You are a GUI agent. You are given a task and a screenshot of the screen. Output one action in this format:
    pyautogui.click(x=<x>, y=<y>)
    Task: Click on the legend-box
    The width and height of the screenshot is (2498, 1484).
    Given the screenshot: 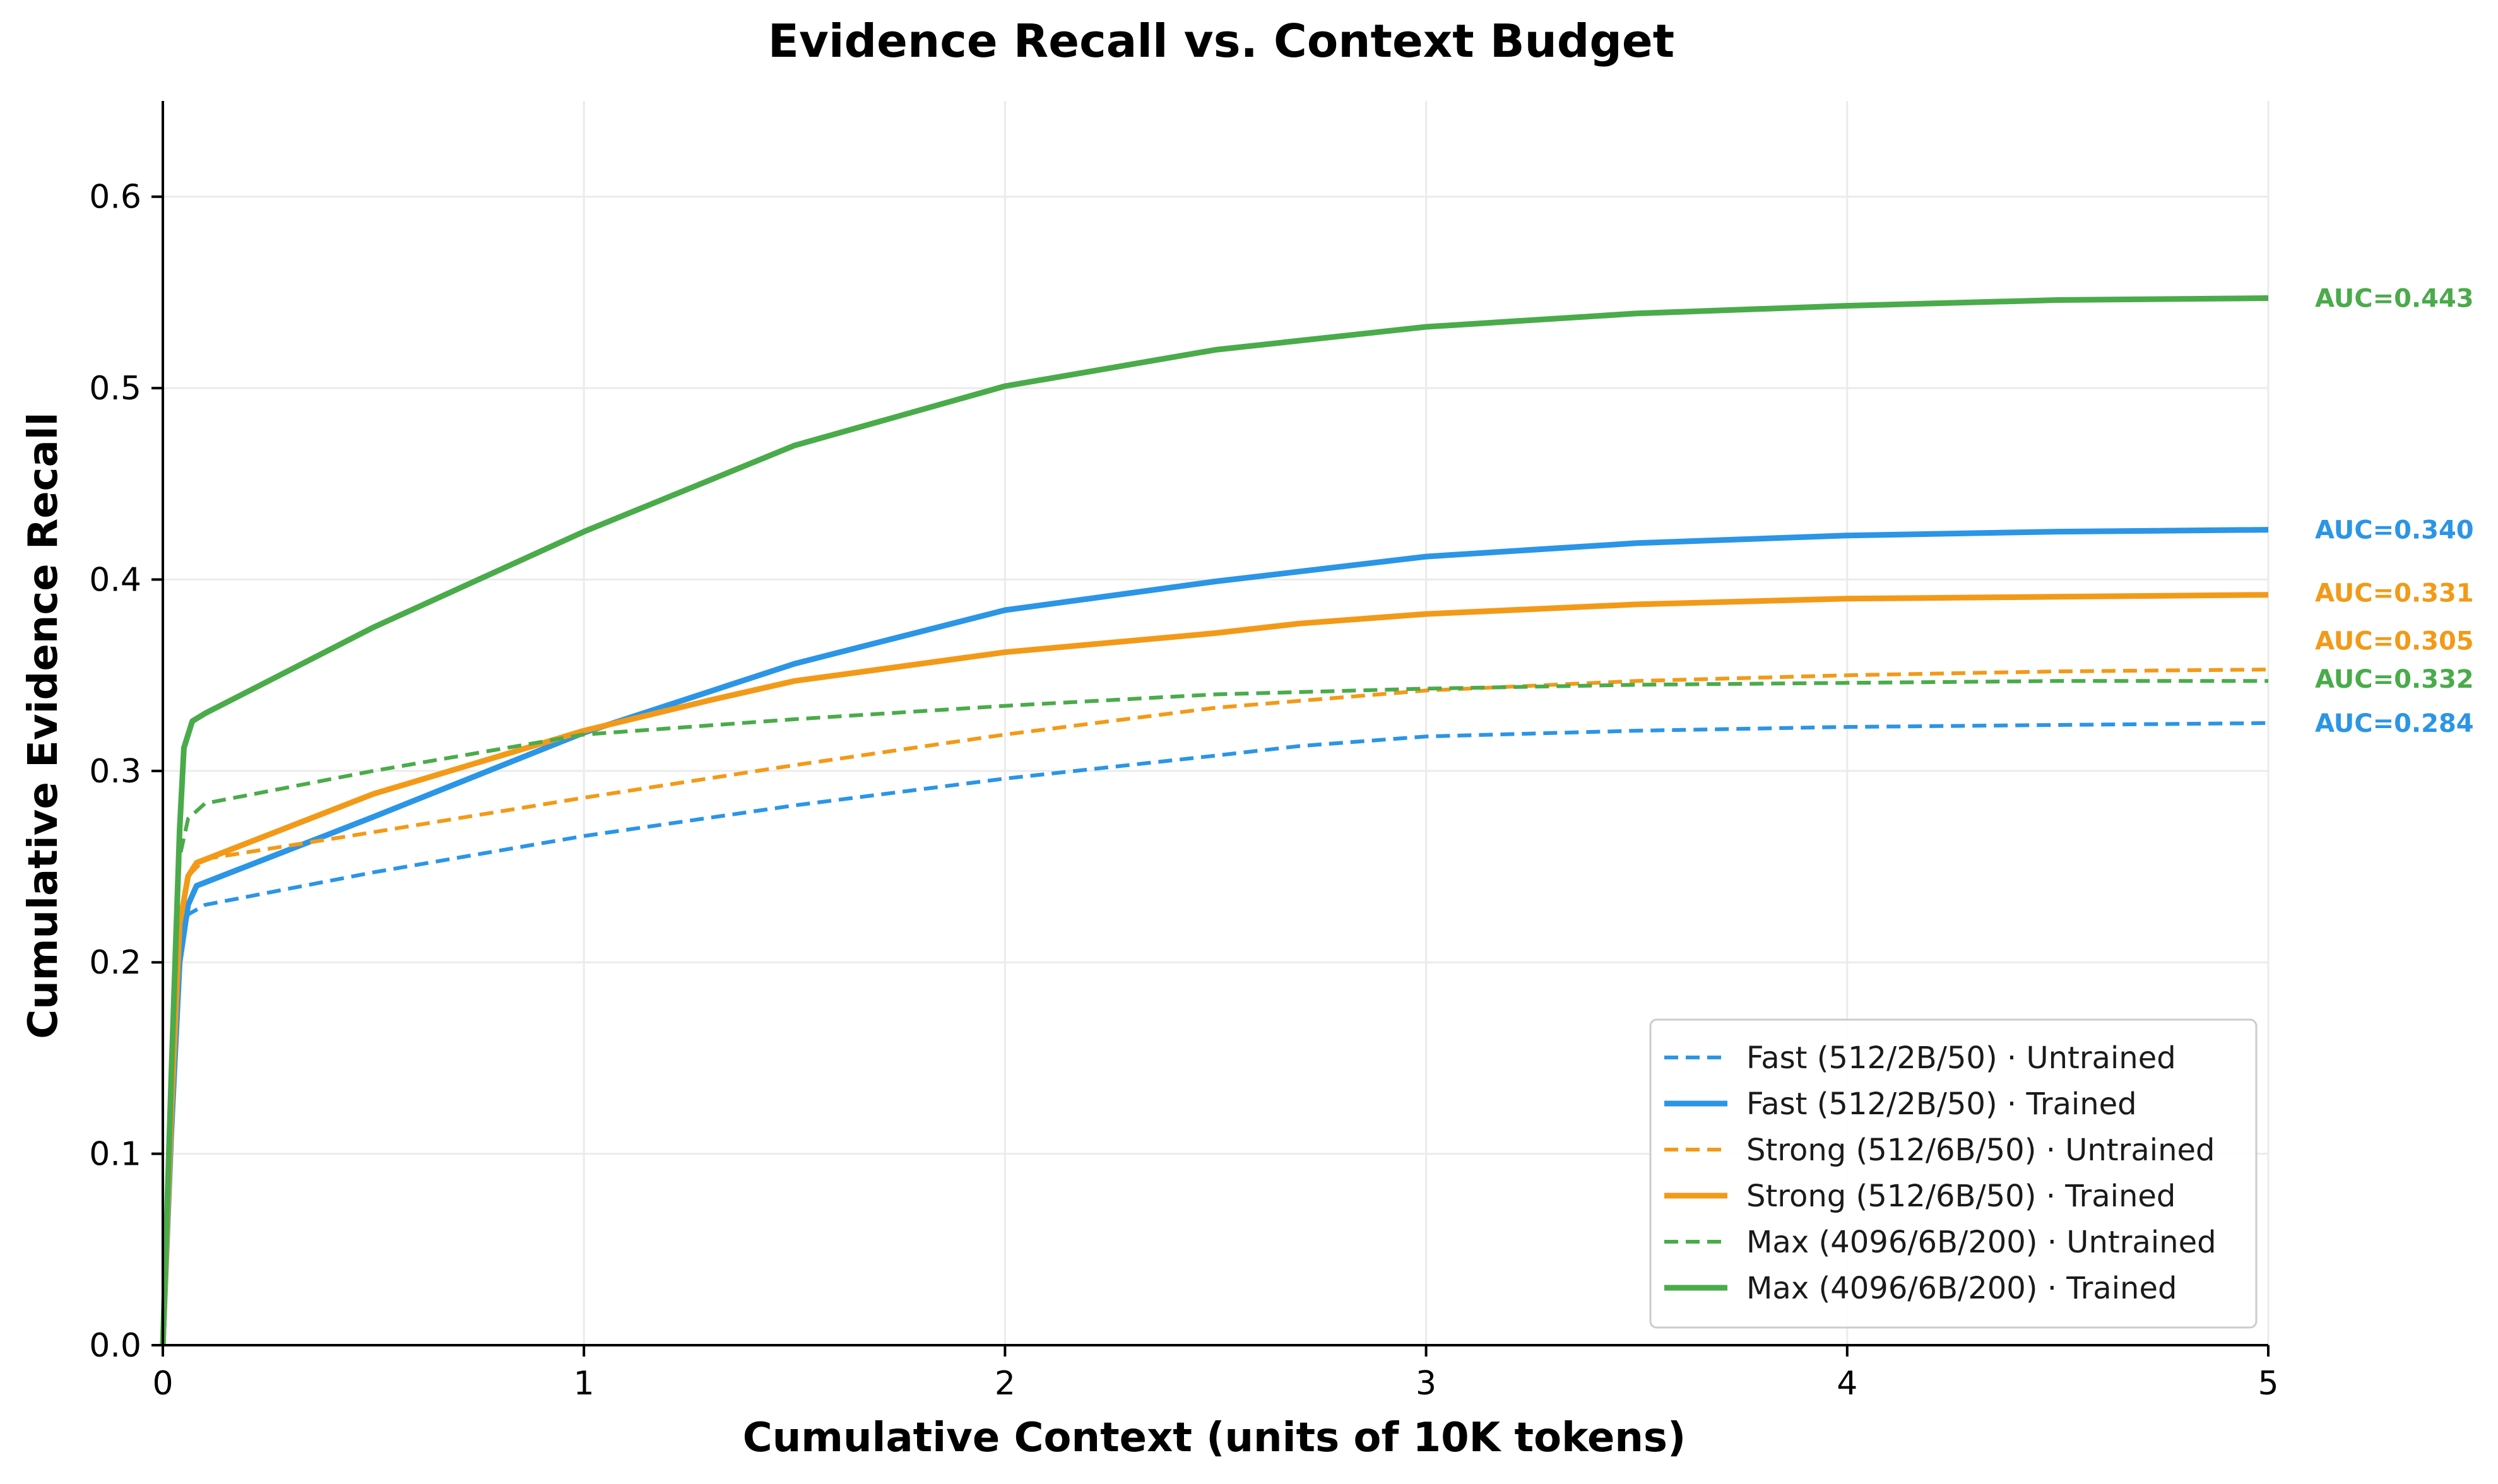 What is the action you would take?
    pyautogui.click(x=1953, y=1173)
    